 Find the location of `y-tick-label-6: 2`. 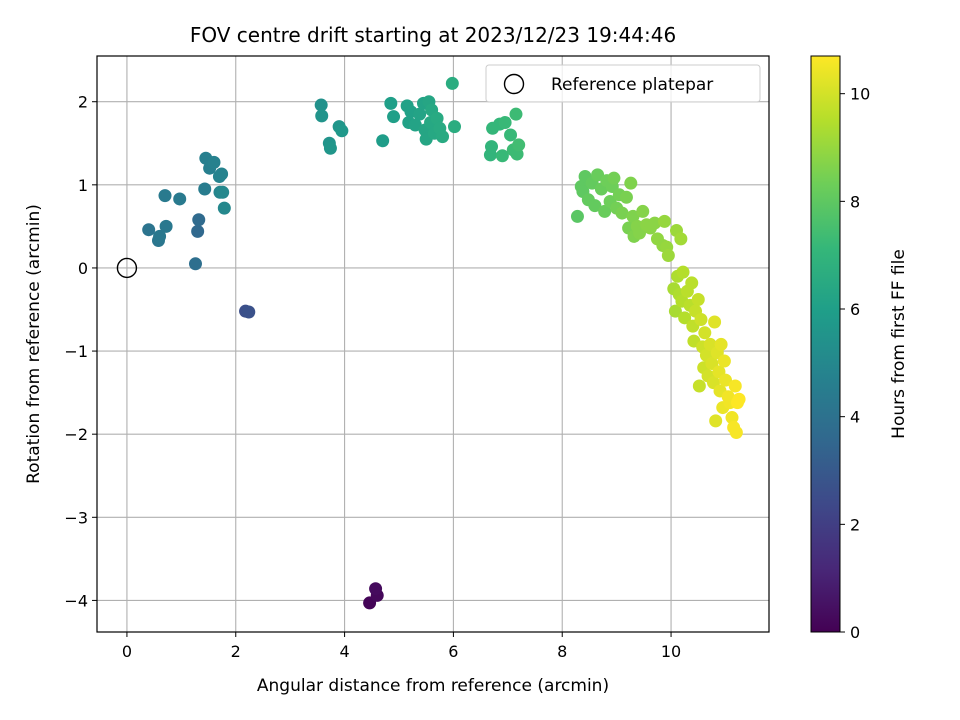

y-tick-label-6: 2 is located at coordinates (83, 102).